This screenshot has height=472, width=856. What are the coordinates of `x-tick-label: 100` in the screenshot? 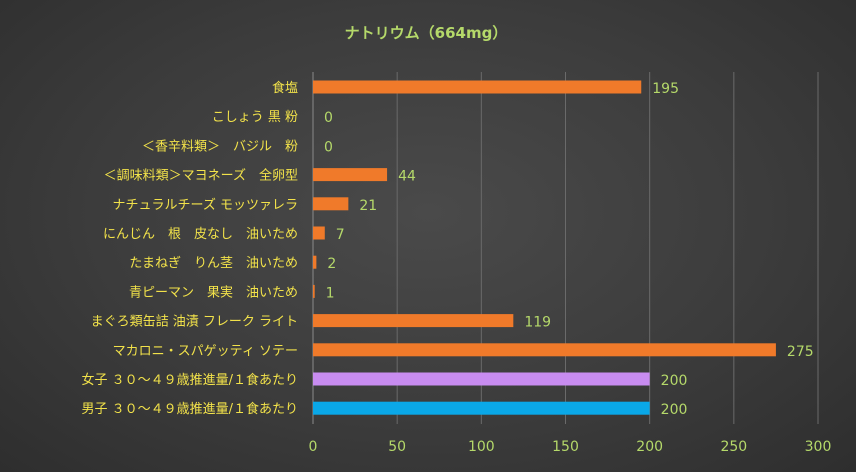 It's located at (481, 447).